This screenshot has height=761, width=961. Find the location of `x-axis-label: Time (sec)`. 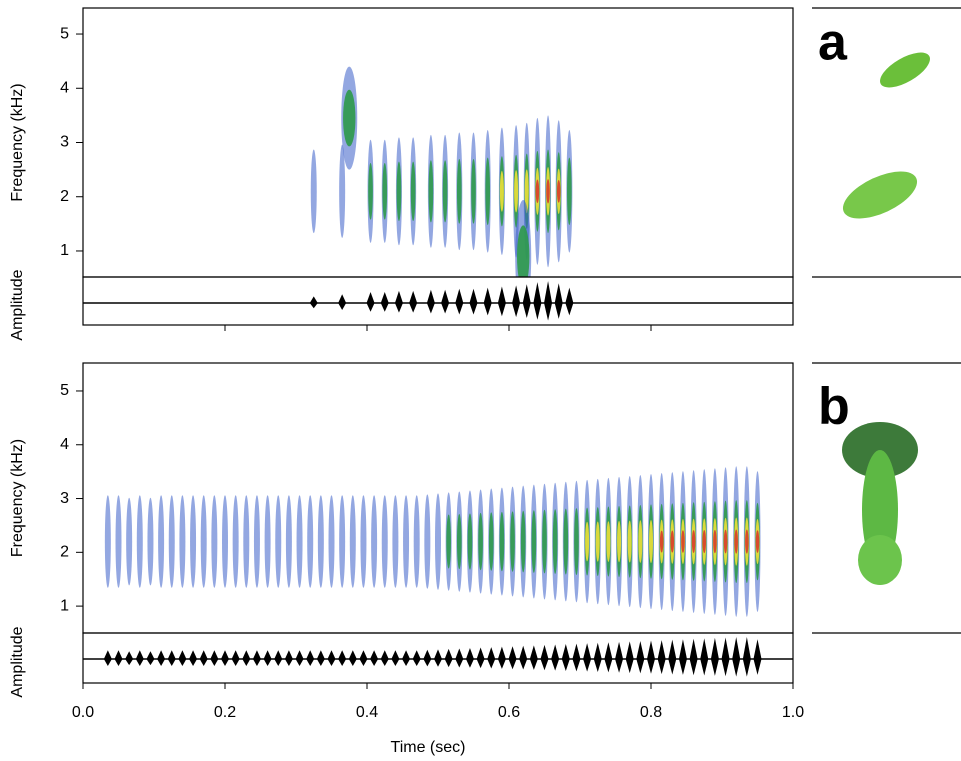

x-axis-label: Time (sec) is located at coordinates (428, 747).